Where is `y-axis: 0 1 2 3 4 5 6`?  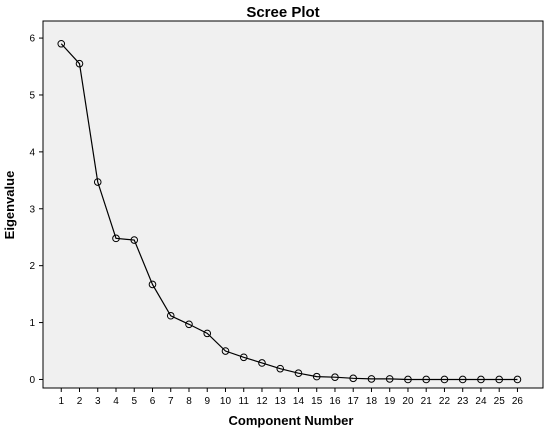 y-axis: 0 1 2 3 4 5 6 is located at coordinates (36, 210).